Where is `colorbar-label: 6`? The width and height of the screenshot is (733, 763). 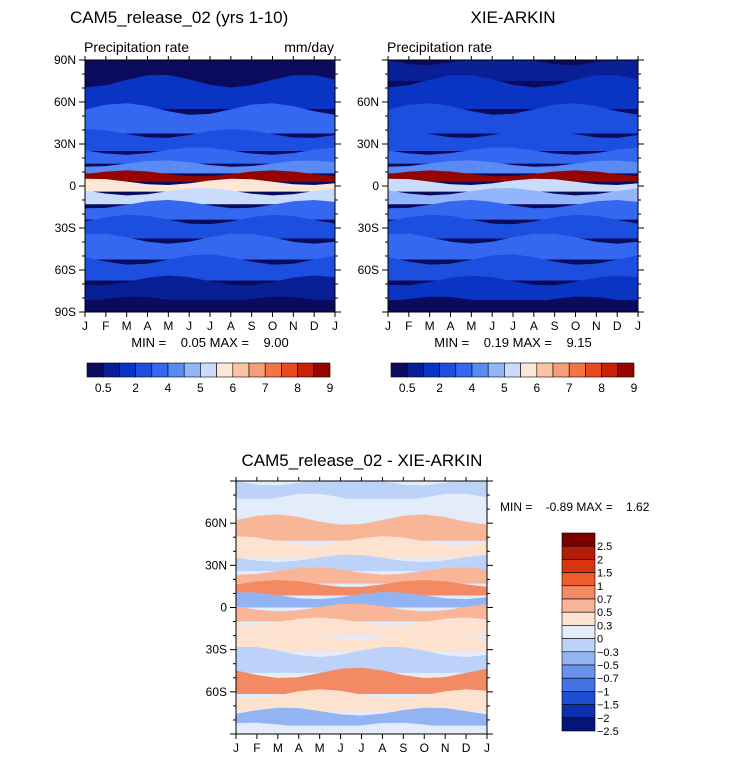
colorbar-label: 6 is located at coordinates (232, 388).